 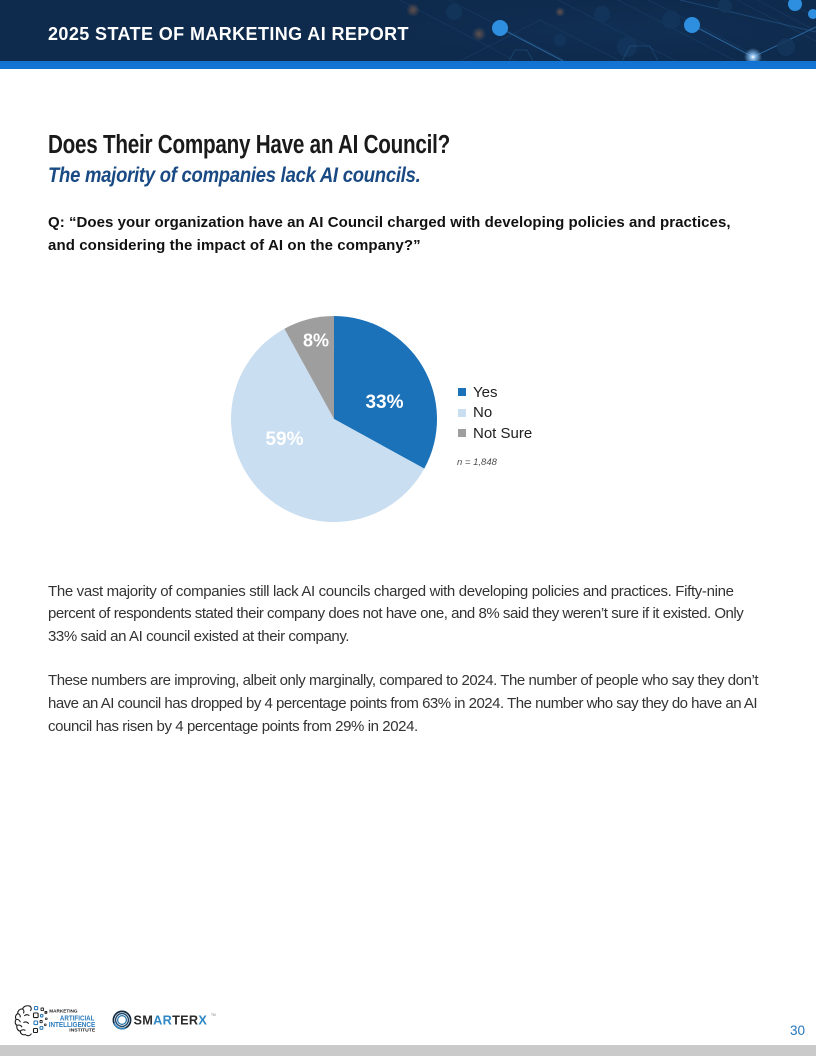 I want to click on svg-text: SMARTERX, so click(x=171, y=1021).